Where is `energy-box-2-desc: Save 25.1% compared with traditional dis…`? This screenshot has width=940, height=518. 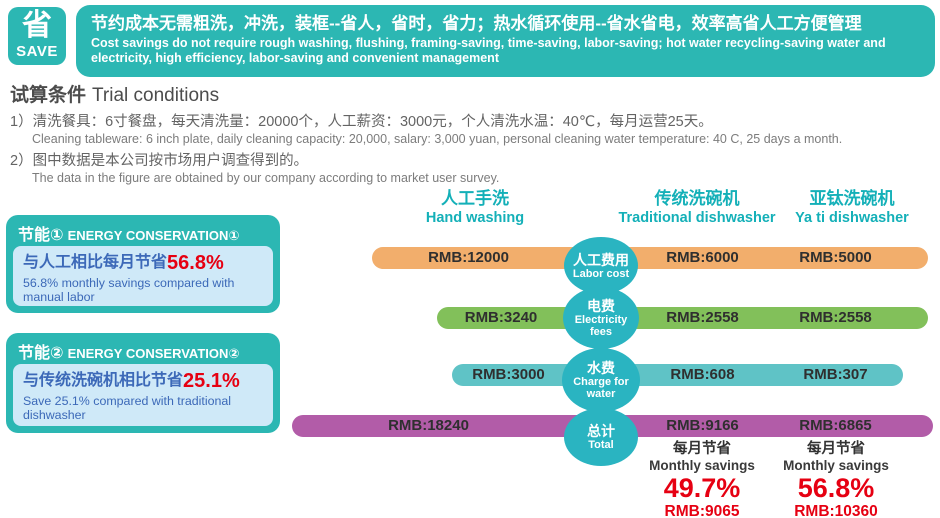 energy-box-2-desc: Save 25.1% compared with traditional dis… is located at coordinates (127, 408).